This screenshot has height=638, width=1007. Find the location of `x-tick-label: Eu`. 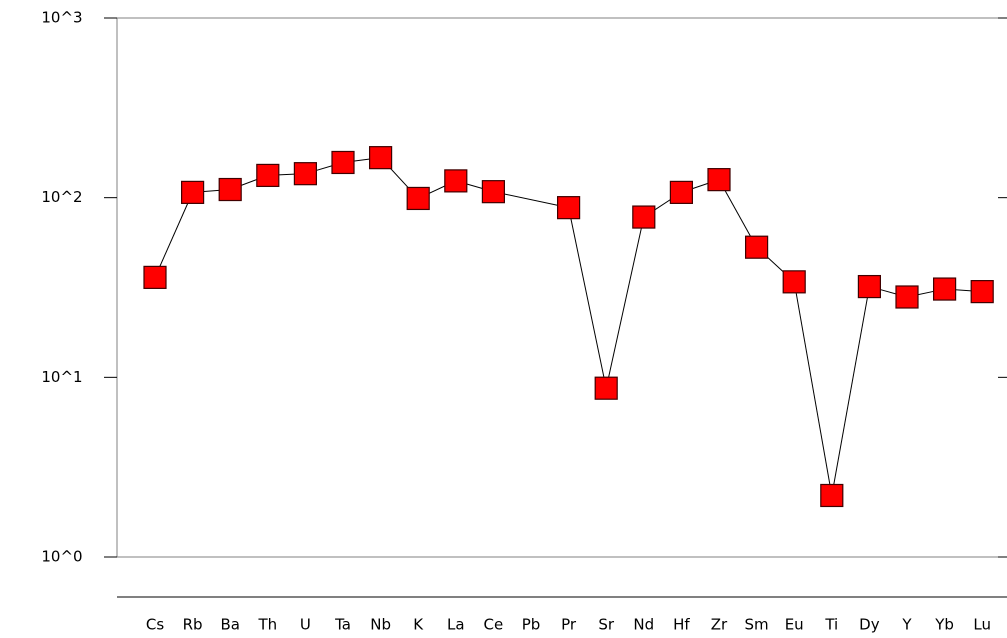

x-tick-label: Eu is located at coordinates (794, 625).